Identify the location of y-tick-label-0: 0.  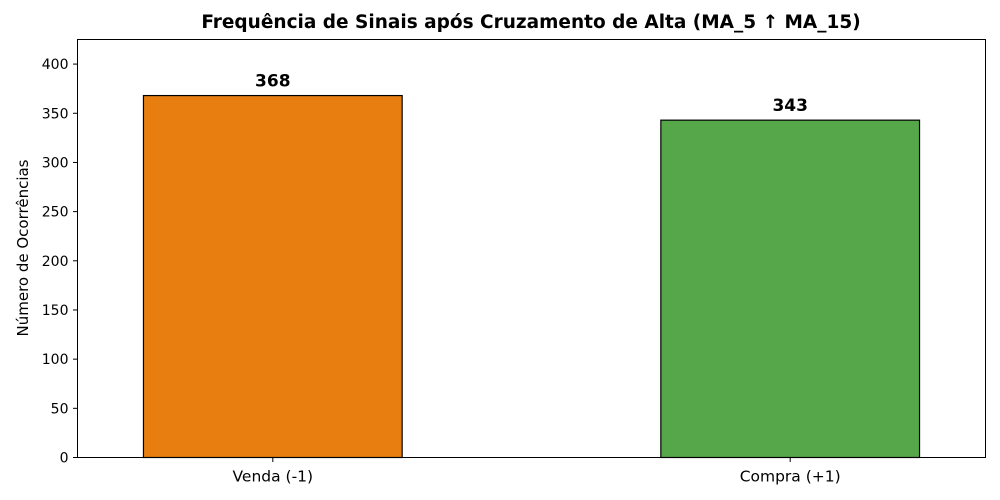
(64, 459).